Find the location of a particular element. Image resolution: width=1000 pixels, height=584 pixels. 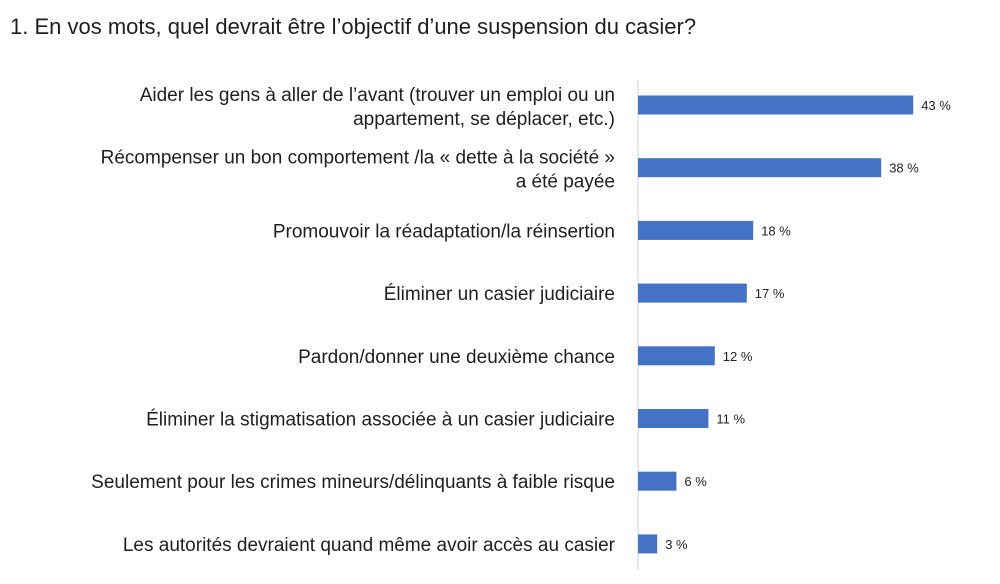

category-label: appartement, se déplacer, etc.) is located at coordinates (484, 119).